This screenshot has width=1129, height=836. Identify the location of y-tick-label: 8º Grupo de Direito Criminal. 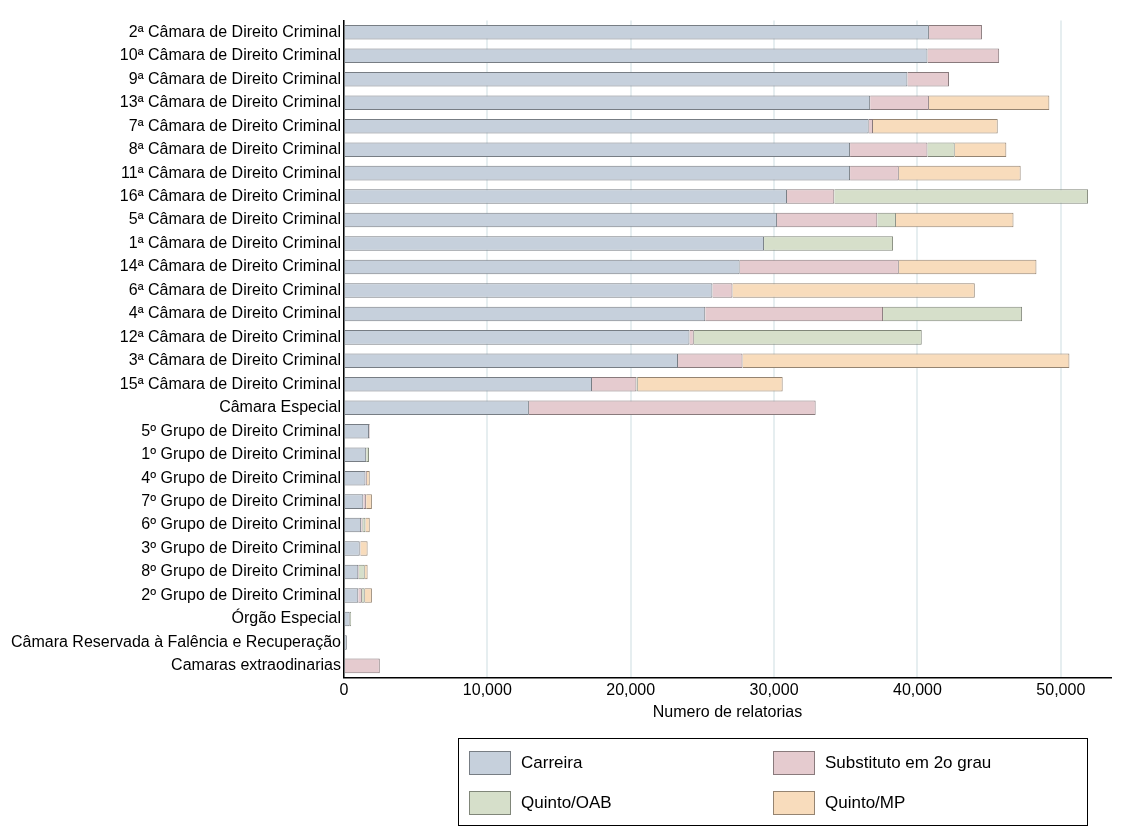
(241, 571).